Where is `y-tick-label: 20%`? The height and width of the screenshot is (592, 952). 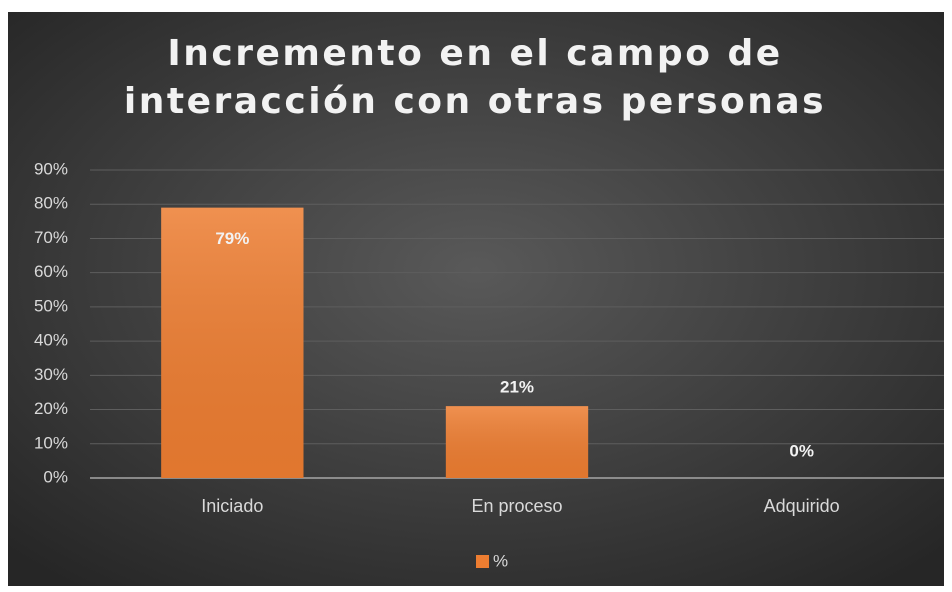
y-tick-label: 20% is located at coordinates (51, 408).